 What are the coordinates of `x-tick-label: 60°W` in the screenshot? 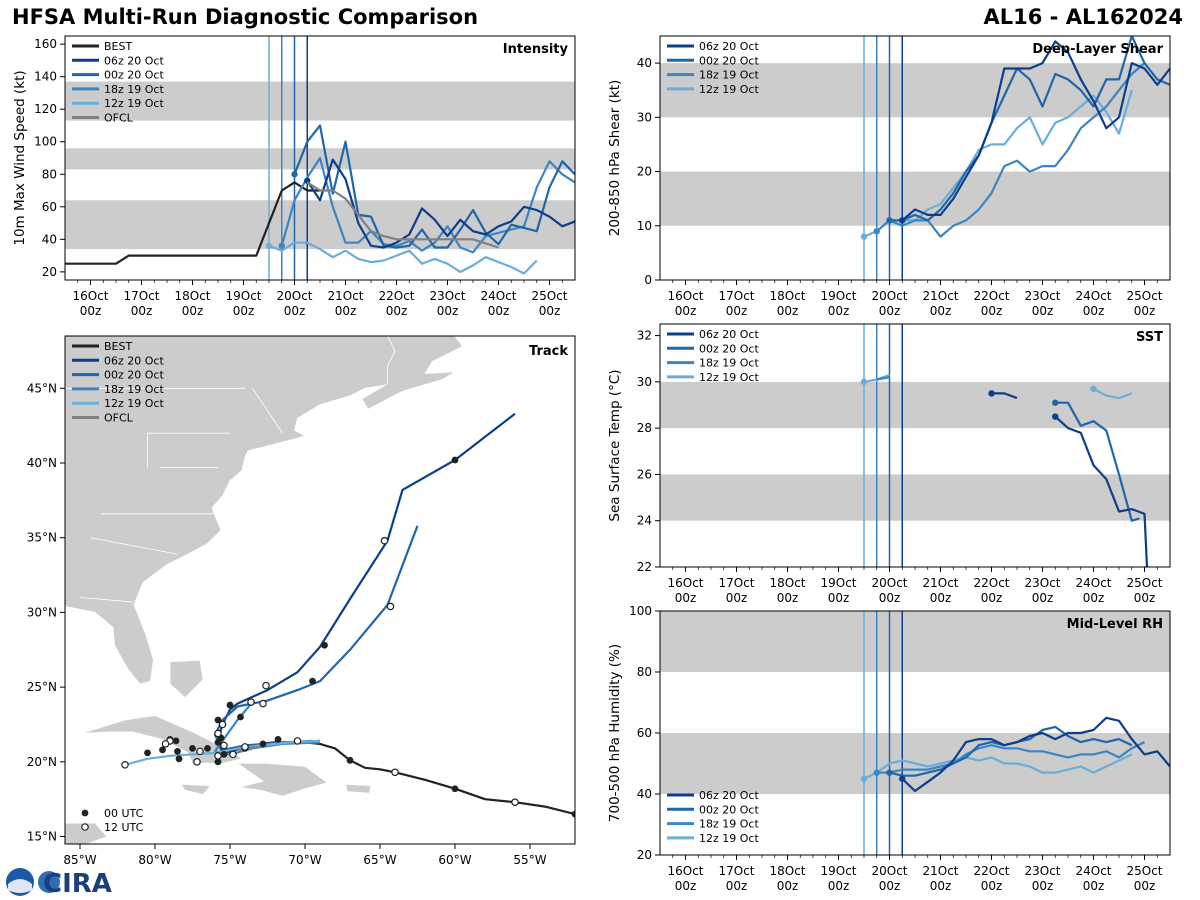 It's located at (454, 860).